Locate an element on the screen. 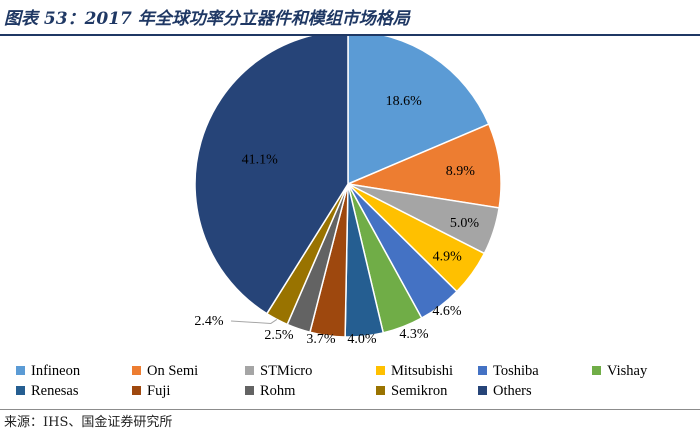 Image resolution: width=700 pixels, height=436 pixels. legend-item-mitsubishi: Mitsubishi is located at coordinates (414, 371).